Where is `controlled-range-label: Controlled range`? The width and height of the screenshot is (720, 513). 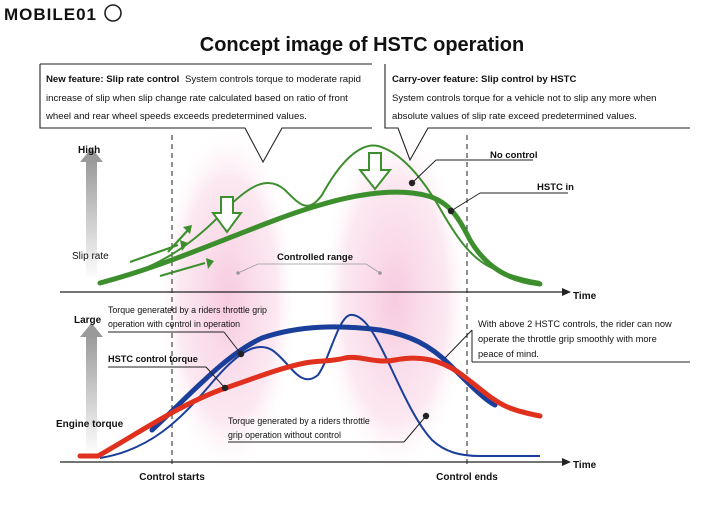
controlled-range-label: Controlled range is located at coordinates (315, 257).